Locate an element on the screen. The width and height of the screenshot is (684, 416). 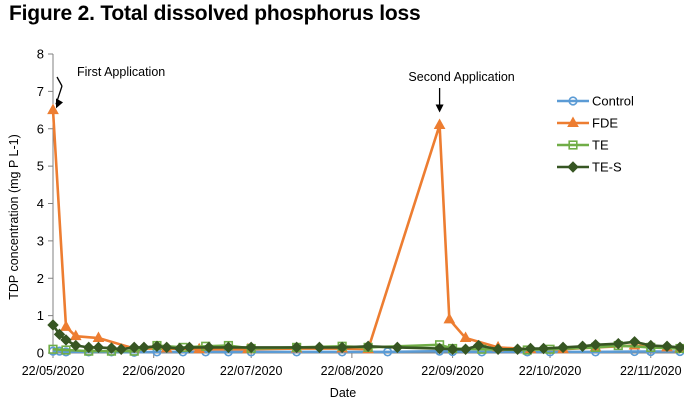
legend-label: TE is located at coordinates (600, 145).